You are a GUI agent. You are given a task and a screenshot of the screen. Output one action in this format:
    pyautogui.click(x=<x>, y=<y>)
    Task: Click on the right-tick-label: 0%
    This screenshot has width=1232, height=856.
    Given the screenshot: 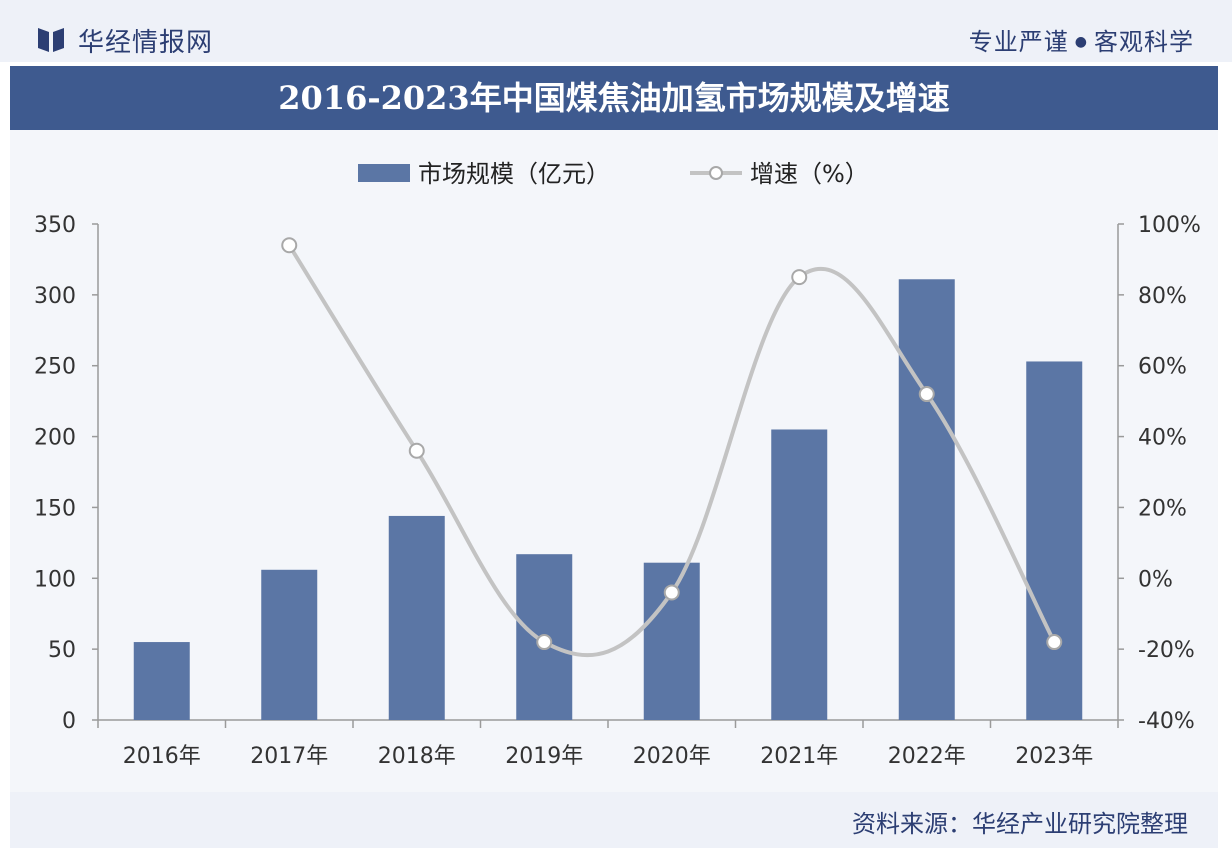 What is the action you would take?
    pyautogui.click(x=1155, y=579)
    